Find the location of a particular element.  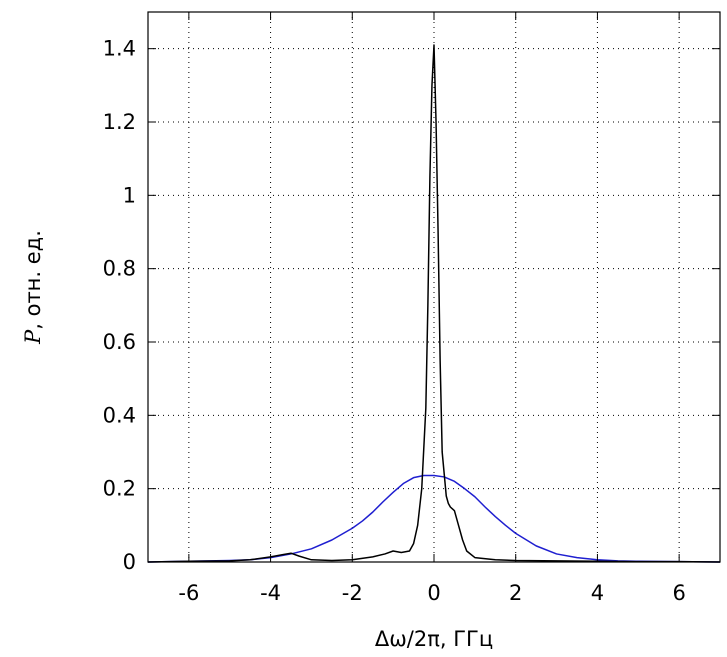

y-tick-label: 0.2 is located at coordinates (119, 489).